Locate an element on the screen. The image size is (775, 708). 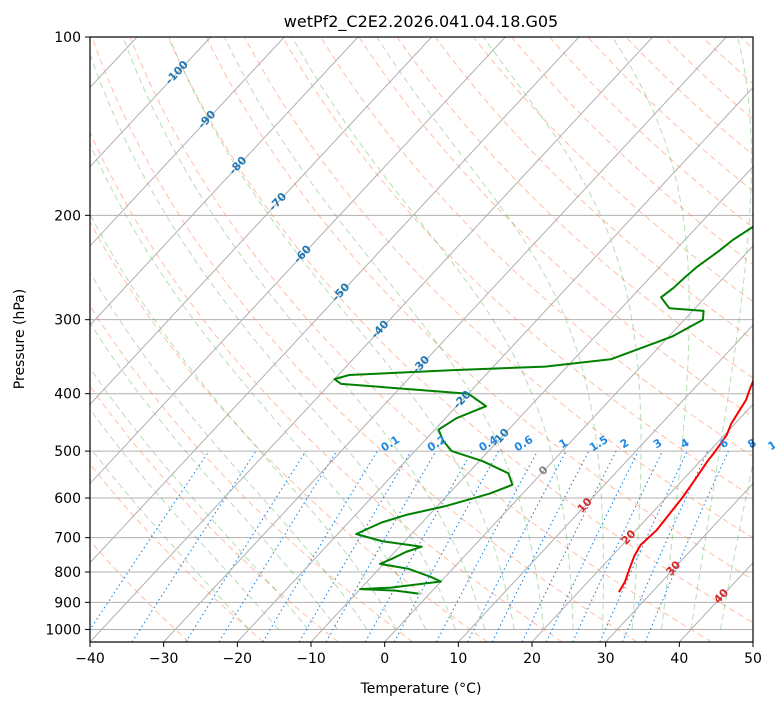
x-tick-label: 10 is located at coordinates (458, 659).